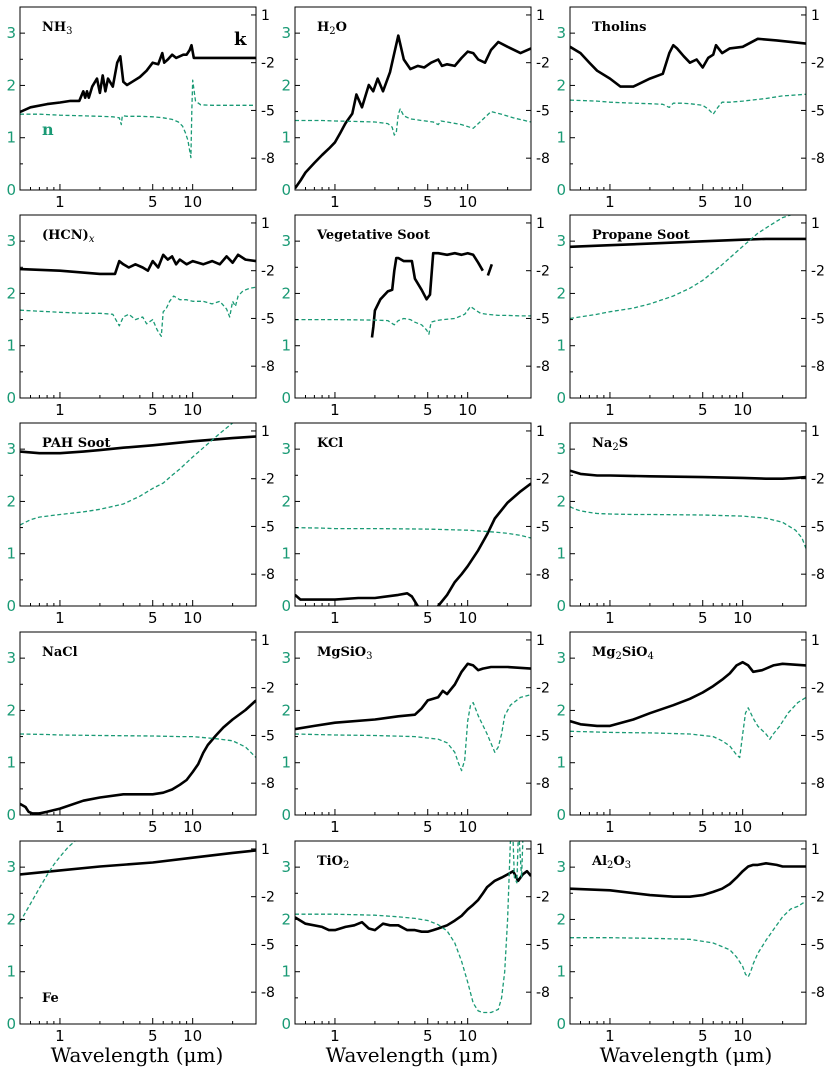 This screenshot has width=830, height=1075. Describe the element at coordinates (48, 129) in the screenshot. I see `legend-n-label: n` at that location.